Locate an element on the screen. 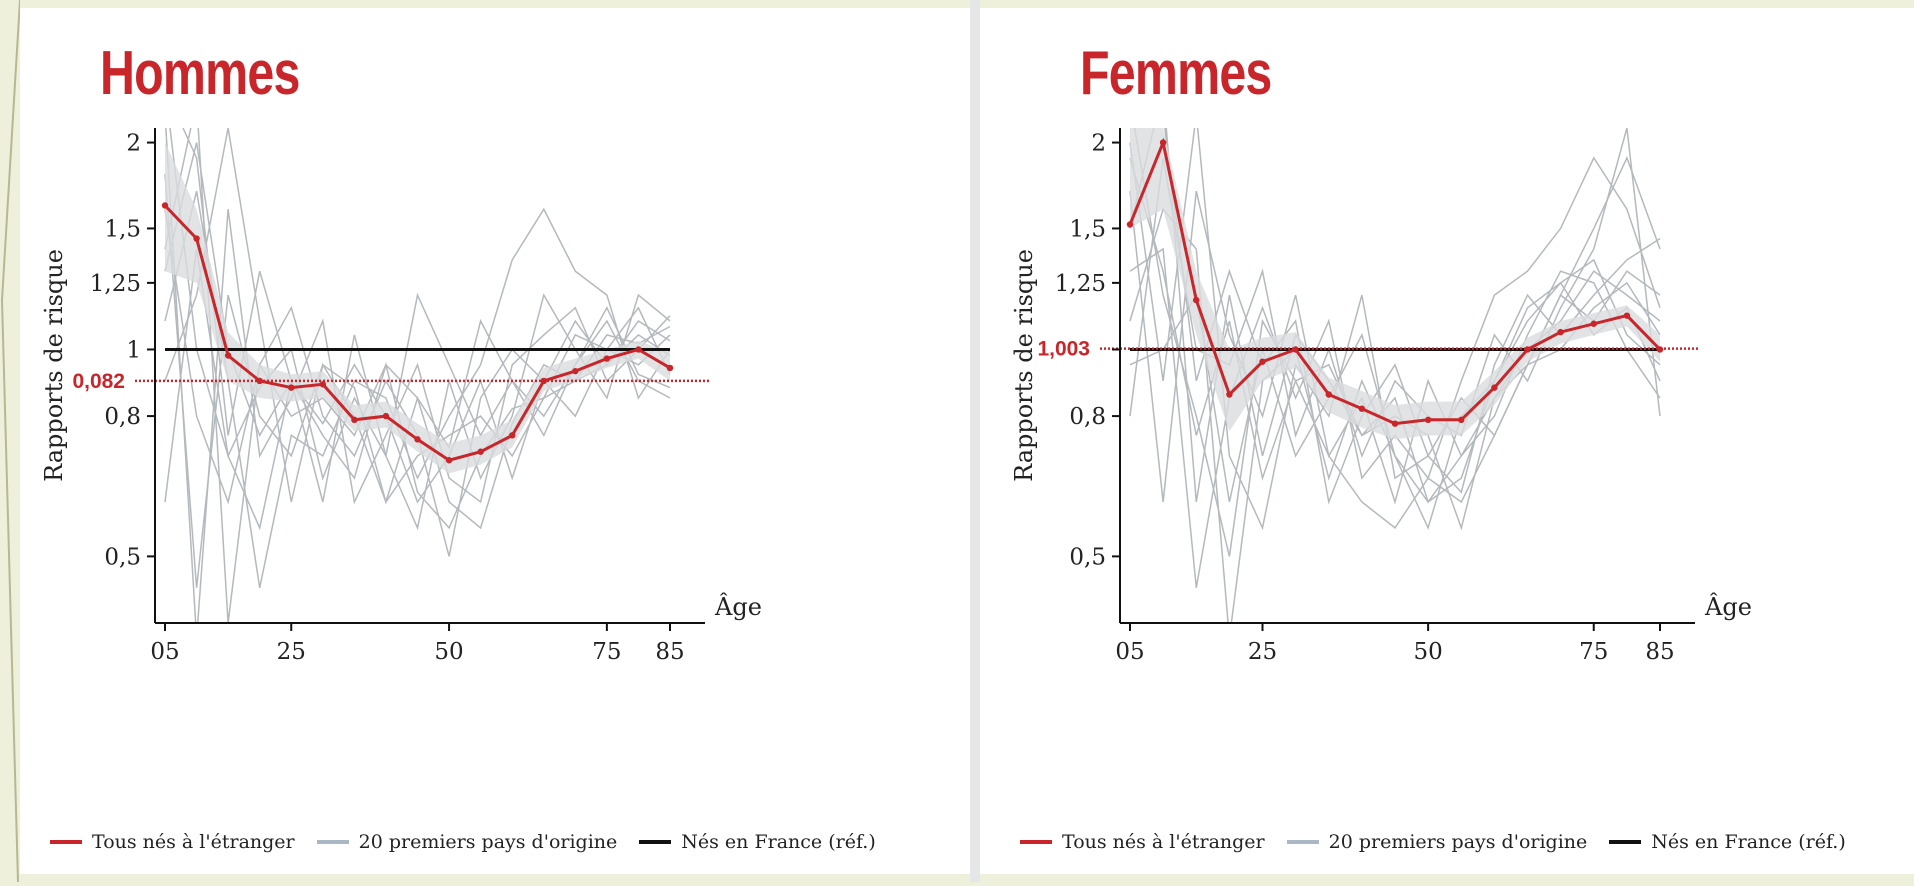  chart-title: Femmes is located at coordinates (1176, 73).